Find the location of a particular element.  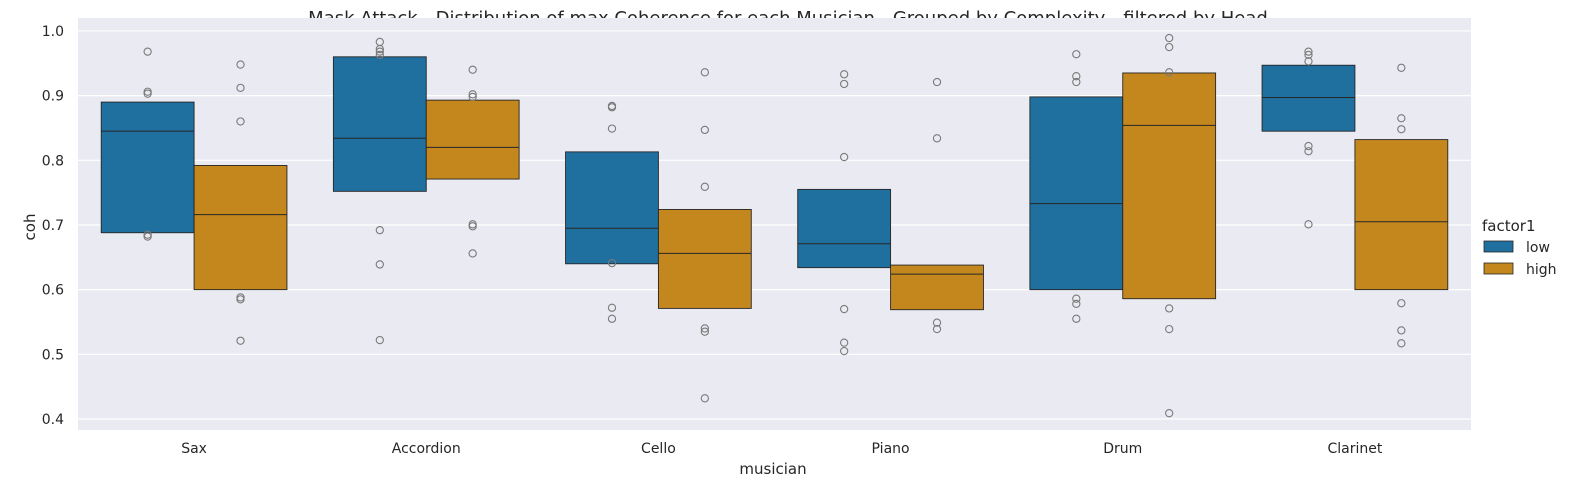

box-high-piano is located at coordinates (937, 205).